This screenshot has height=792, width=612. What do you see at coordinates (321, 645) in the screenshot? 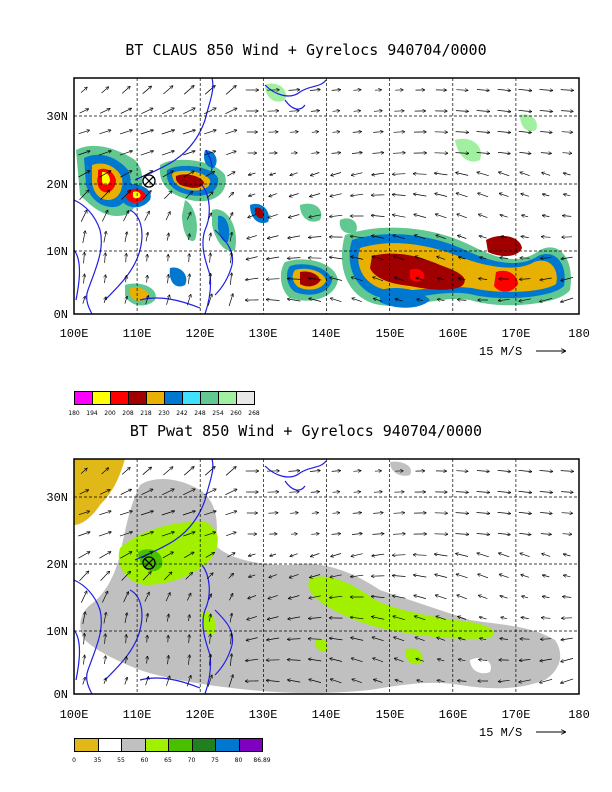
I see `pwat-60-region` at bounding box center [321, 645].